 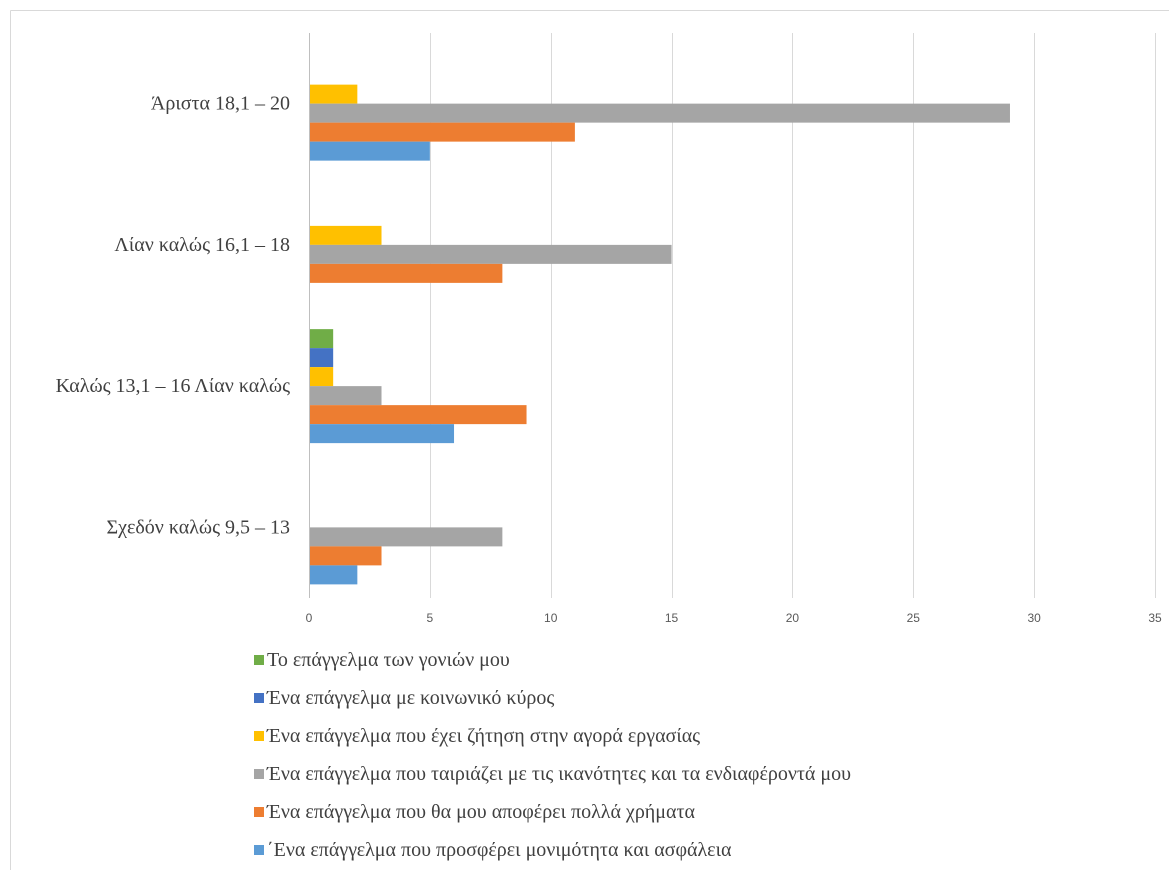 I want to click on bar-s3-c1, so click(x=333, y=94).